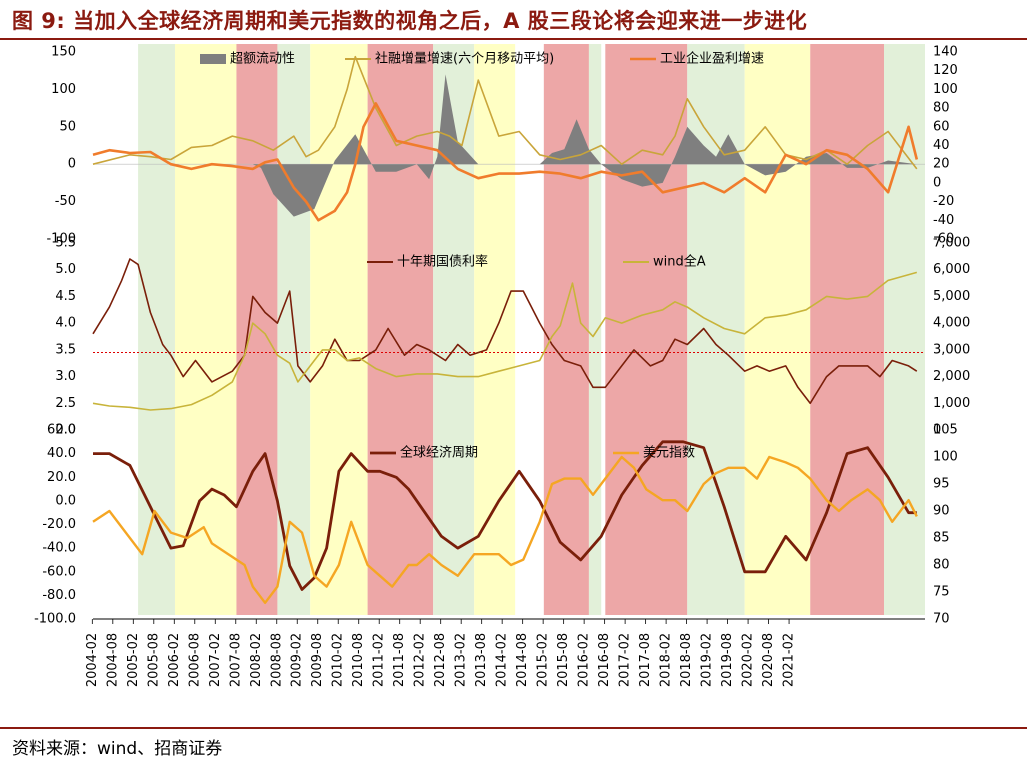 This screenshot has width=1027, height=761. What do you see at coordinates (65, 296) in the screenshot?
I see `y-left-tick-label: 4.5` at bounding box center [65, 296].